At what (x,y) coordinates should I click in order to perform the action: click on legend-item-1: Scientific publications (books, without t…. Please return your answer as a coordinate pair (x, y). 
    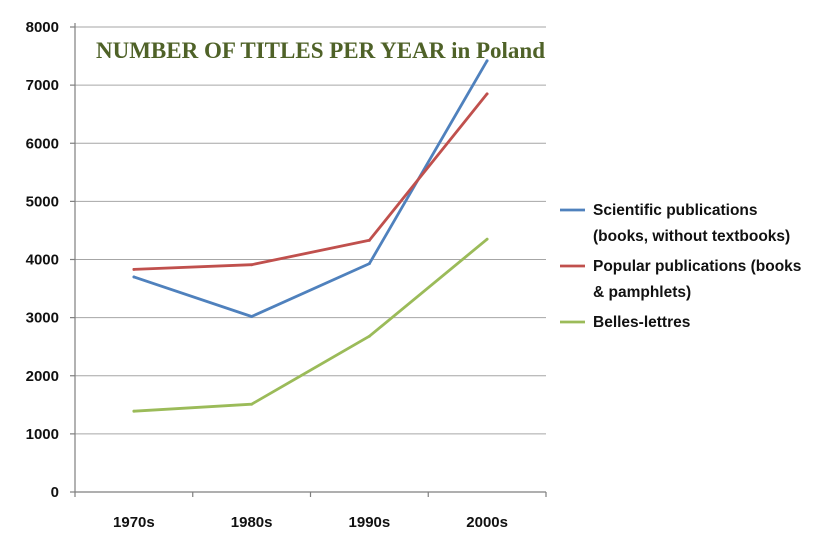
    Looking at the image, I should click on (675, 223).